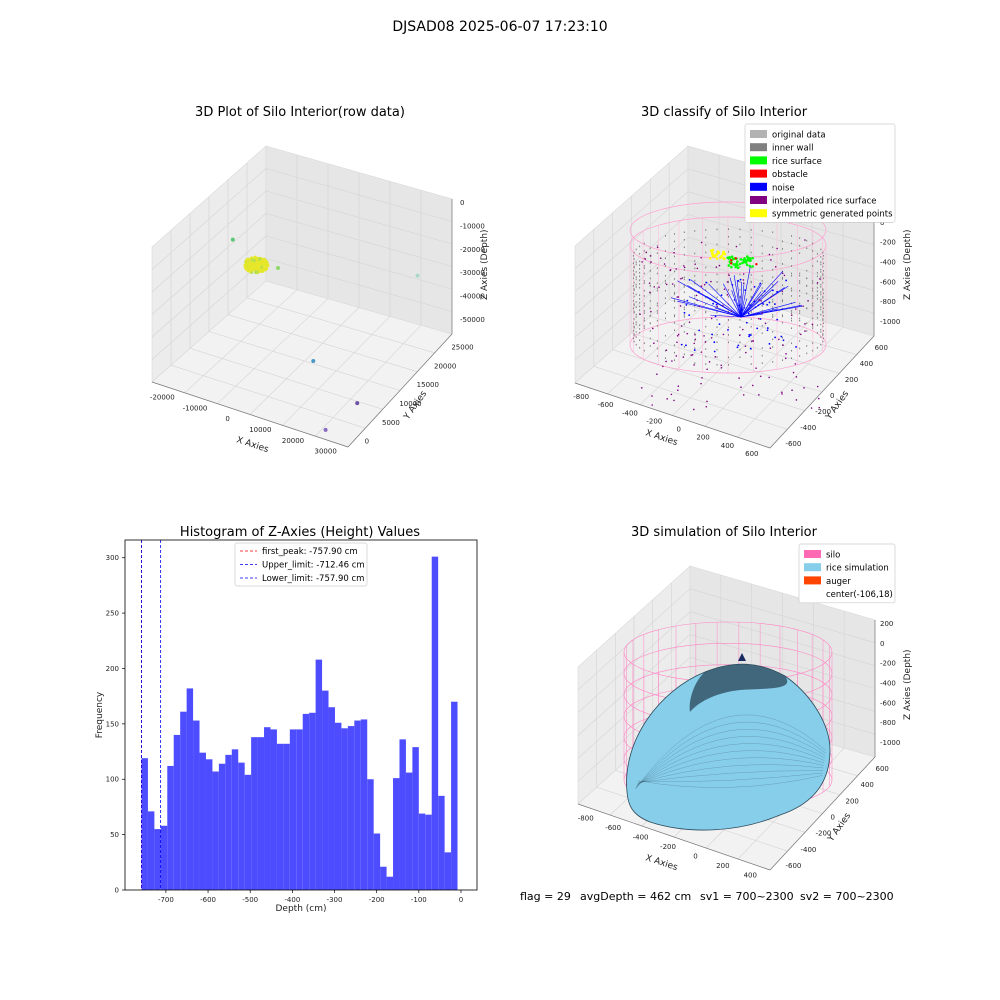 The image size is (1000, 1000). What do you see at coordinates (882, 644) in the screenshot?
I see `z-tick-label: 0` at bounding box center [882, 644].